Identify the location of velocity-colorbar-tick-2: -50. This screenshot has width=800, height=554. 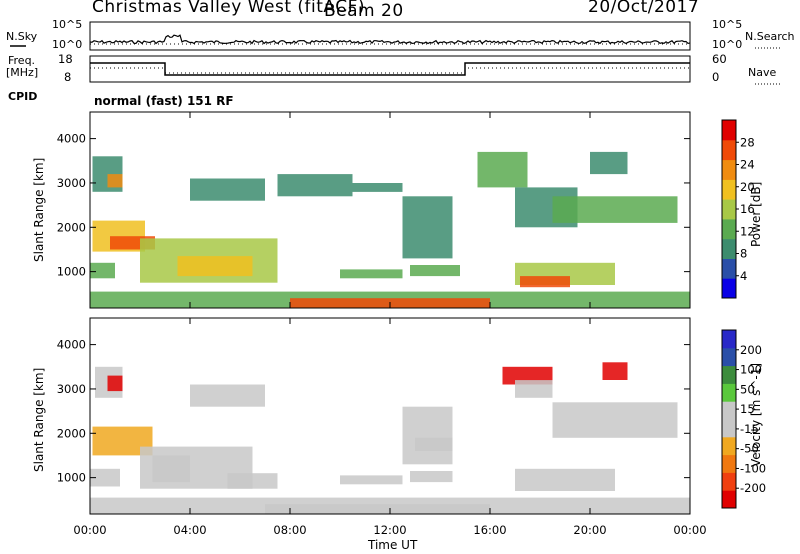
(749, 449).